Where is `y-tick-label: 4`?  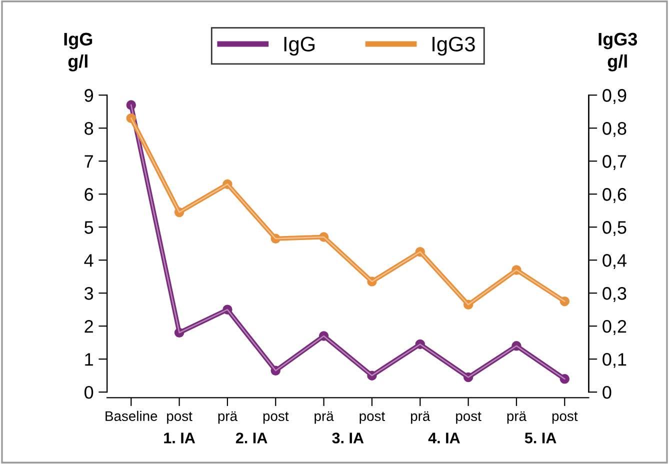
y-tick-label: 4 is located at coordinates (89, 260).